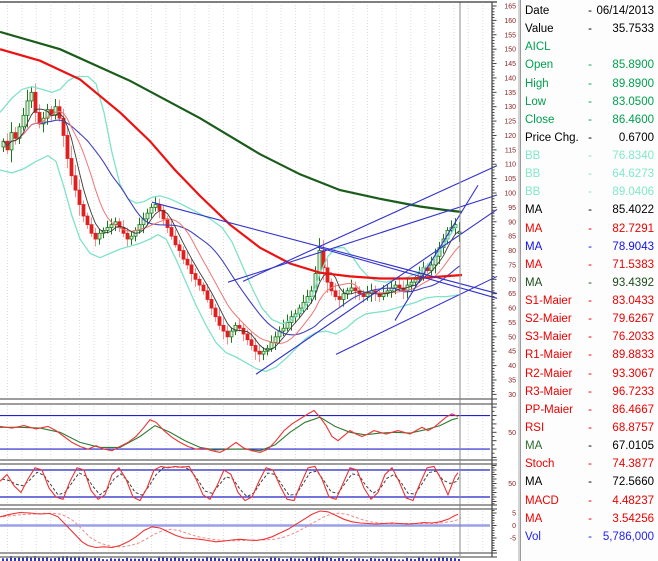  I want to click on quote-row-macd: MACD - 4.48237, so click(589, 501).